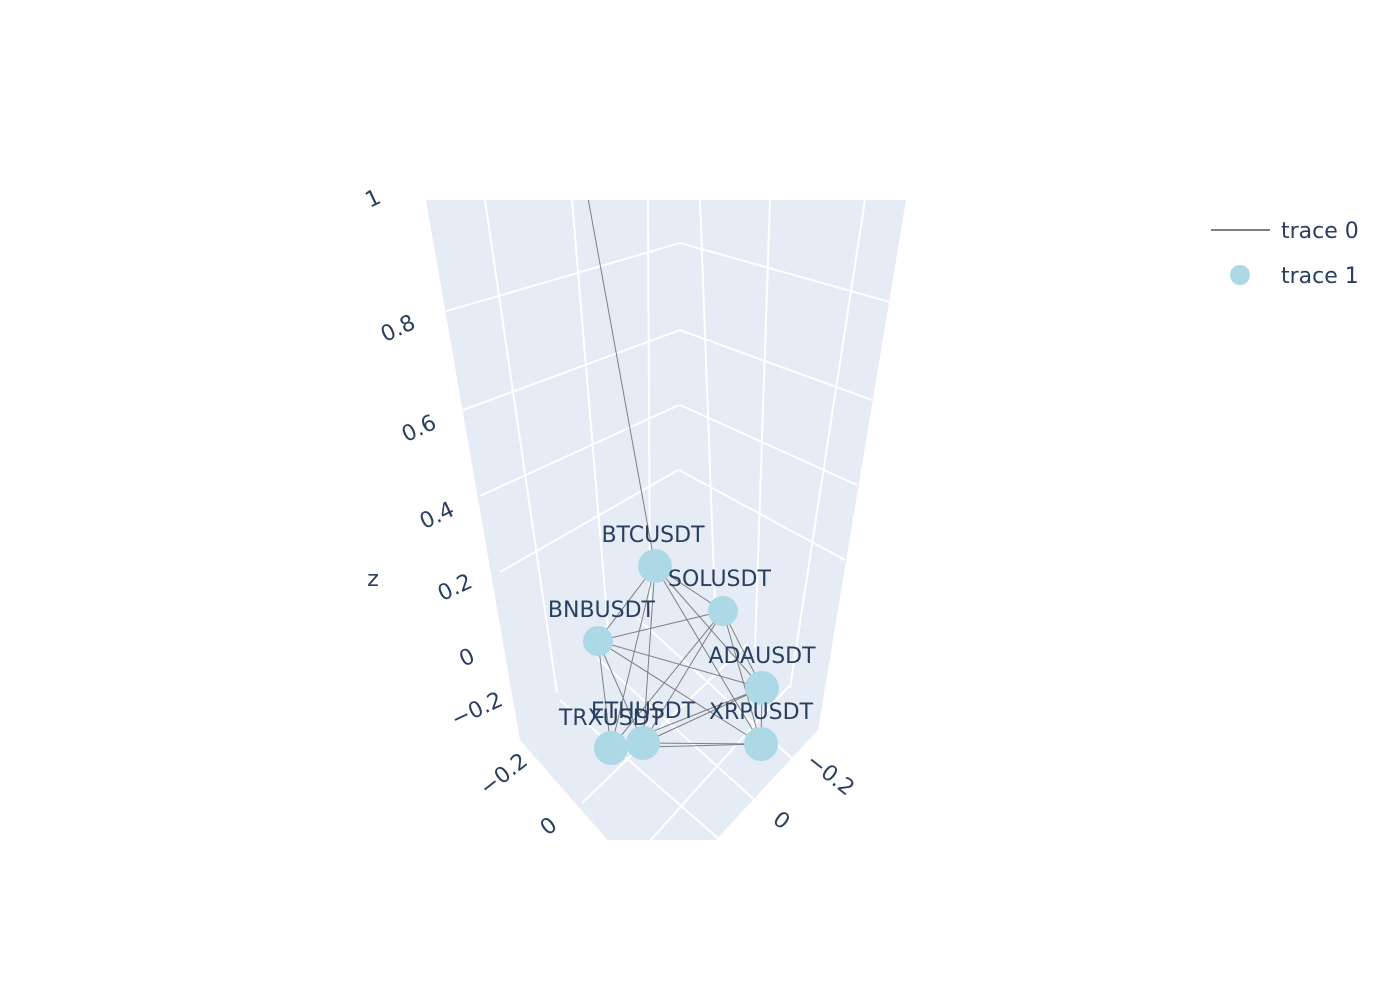 The height and width of the screenshot is (1000, 1400). Describe the element at coordinates (1320, 231) in the screenshot. I see `legend-label: trace 0` at that location.